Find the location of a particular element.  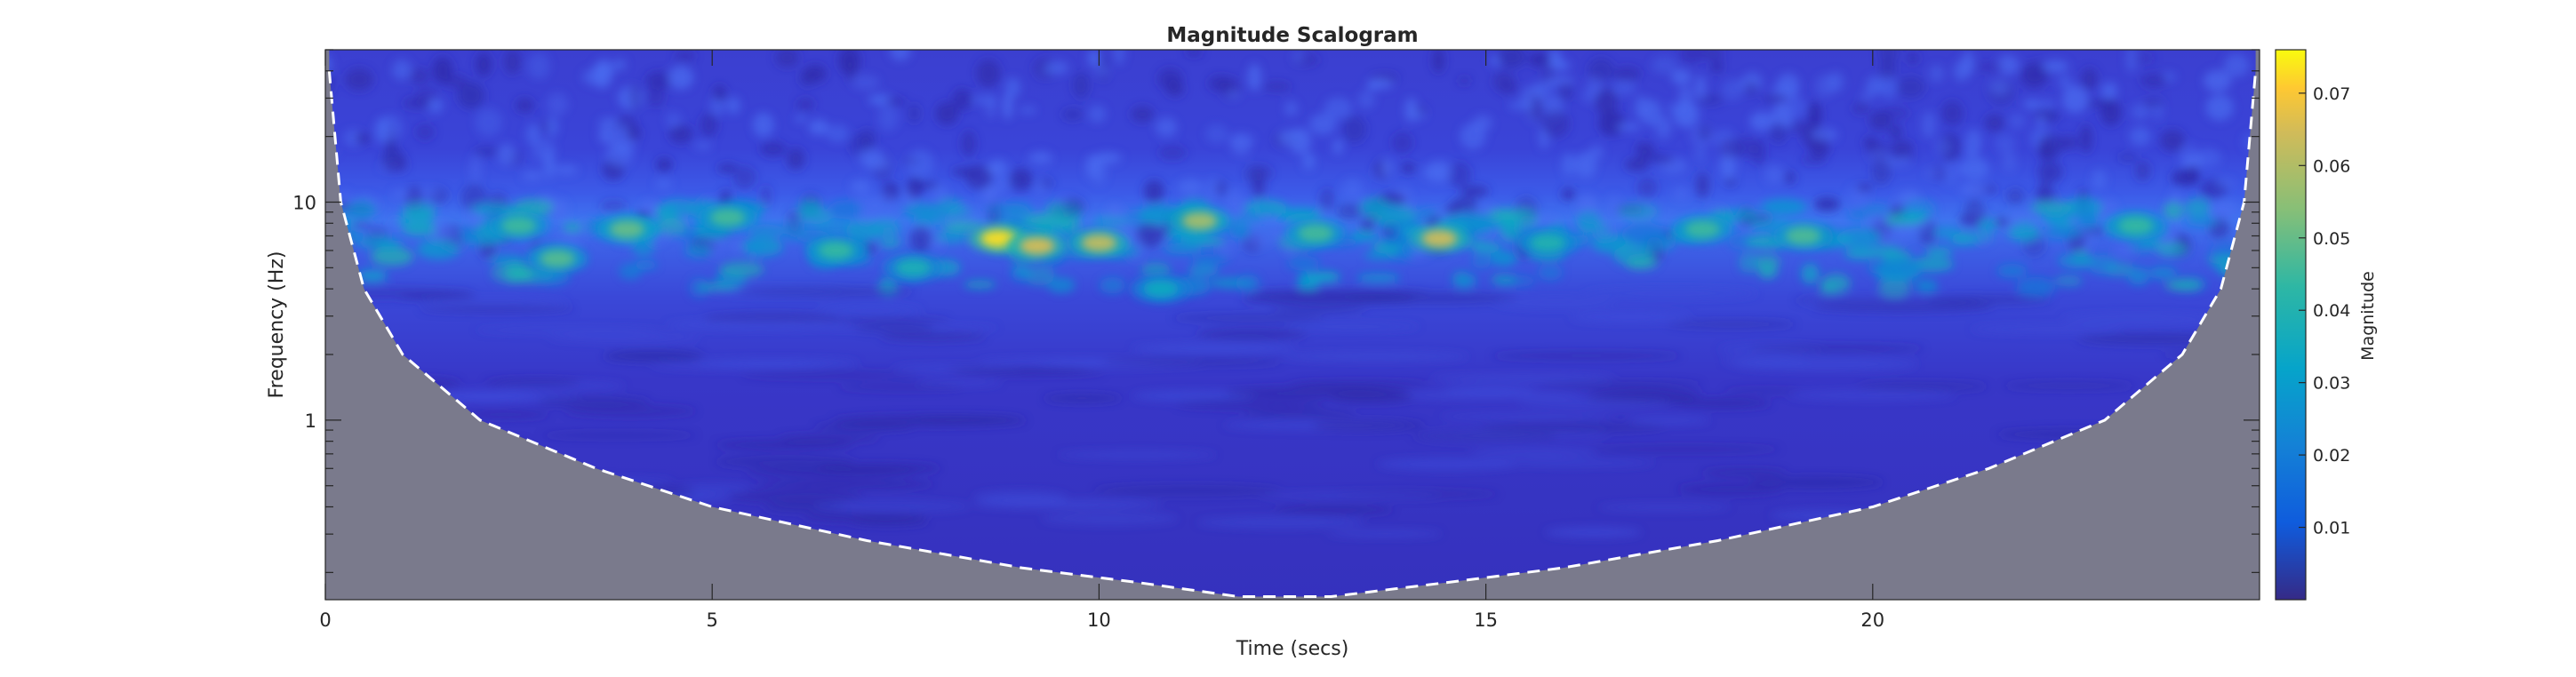

y-axis-label: Frequency (Hz) is located at coordinates (277, 325).